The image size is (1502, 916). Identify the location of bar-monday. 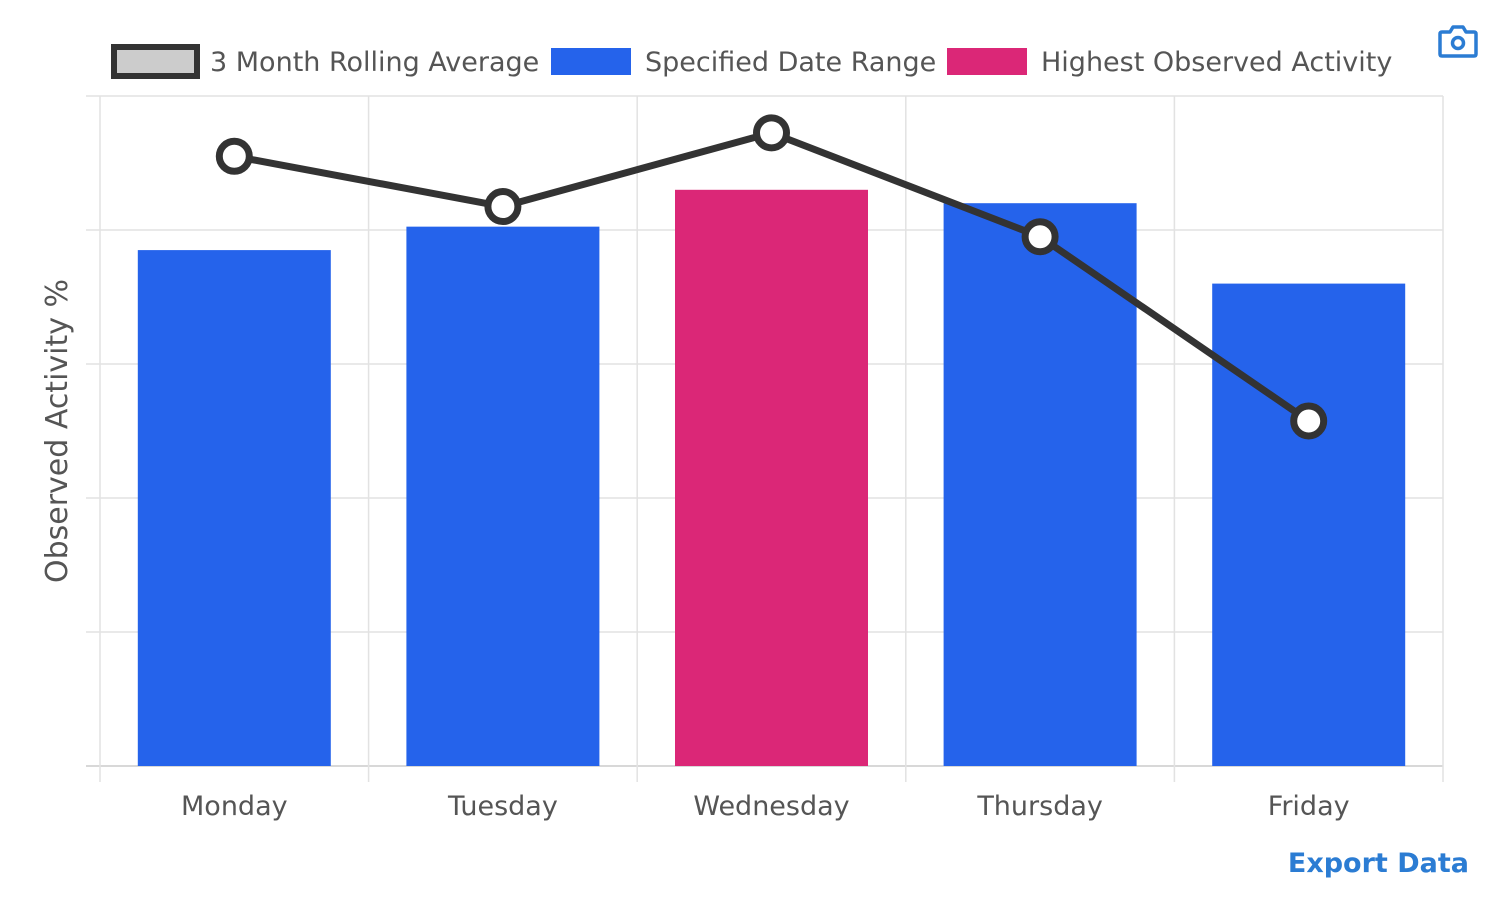
(234, 508).